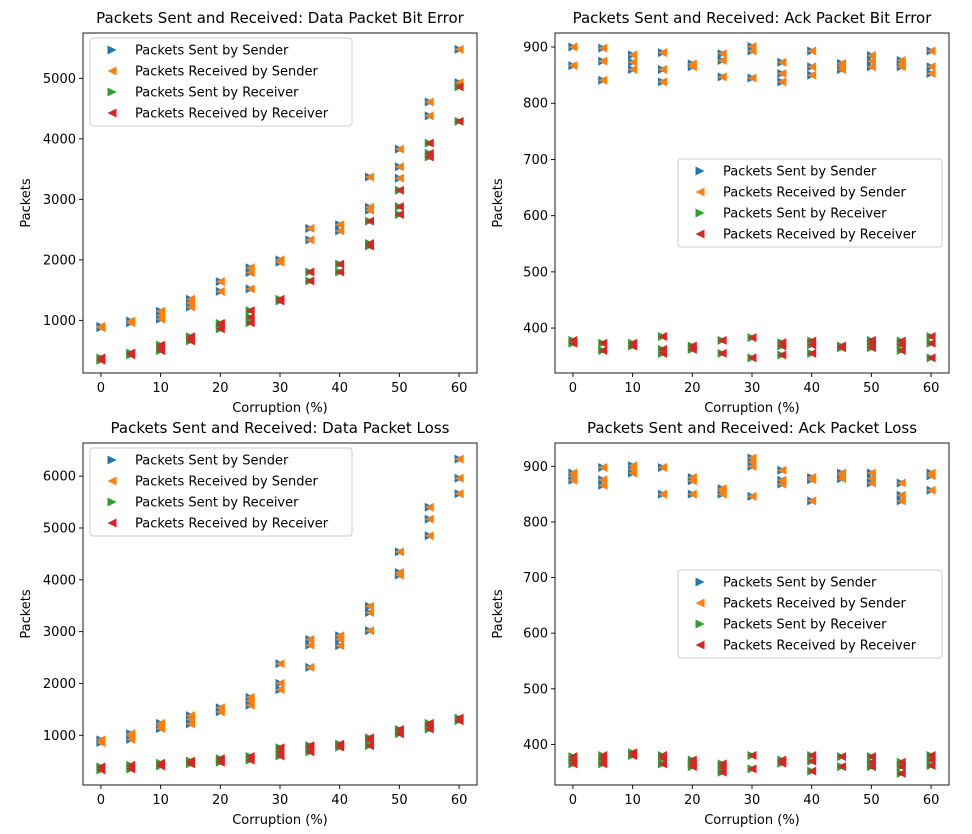  I want to click on legend-box, so click(810, 614).